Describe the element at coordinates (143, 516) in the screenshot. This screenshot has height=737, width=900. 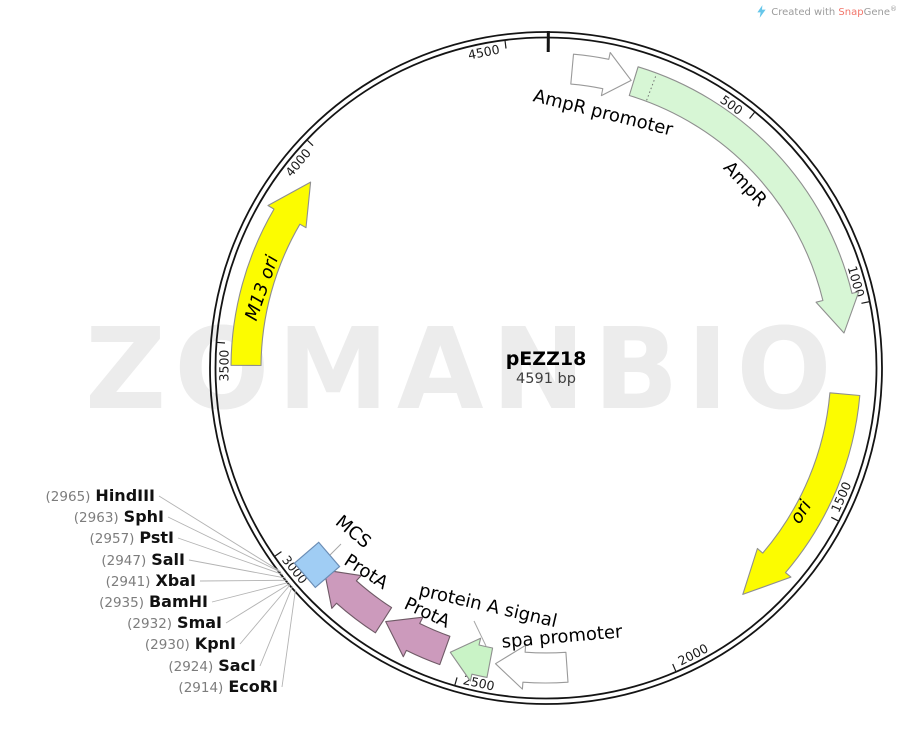
I see `enzyme-name: SphI` at that location.